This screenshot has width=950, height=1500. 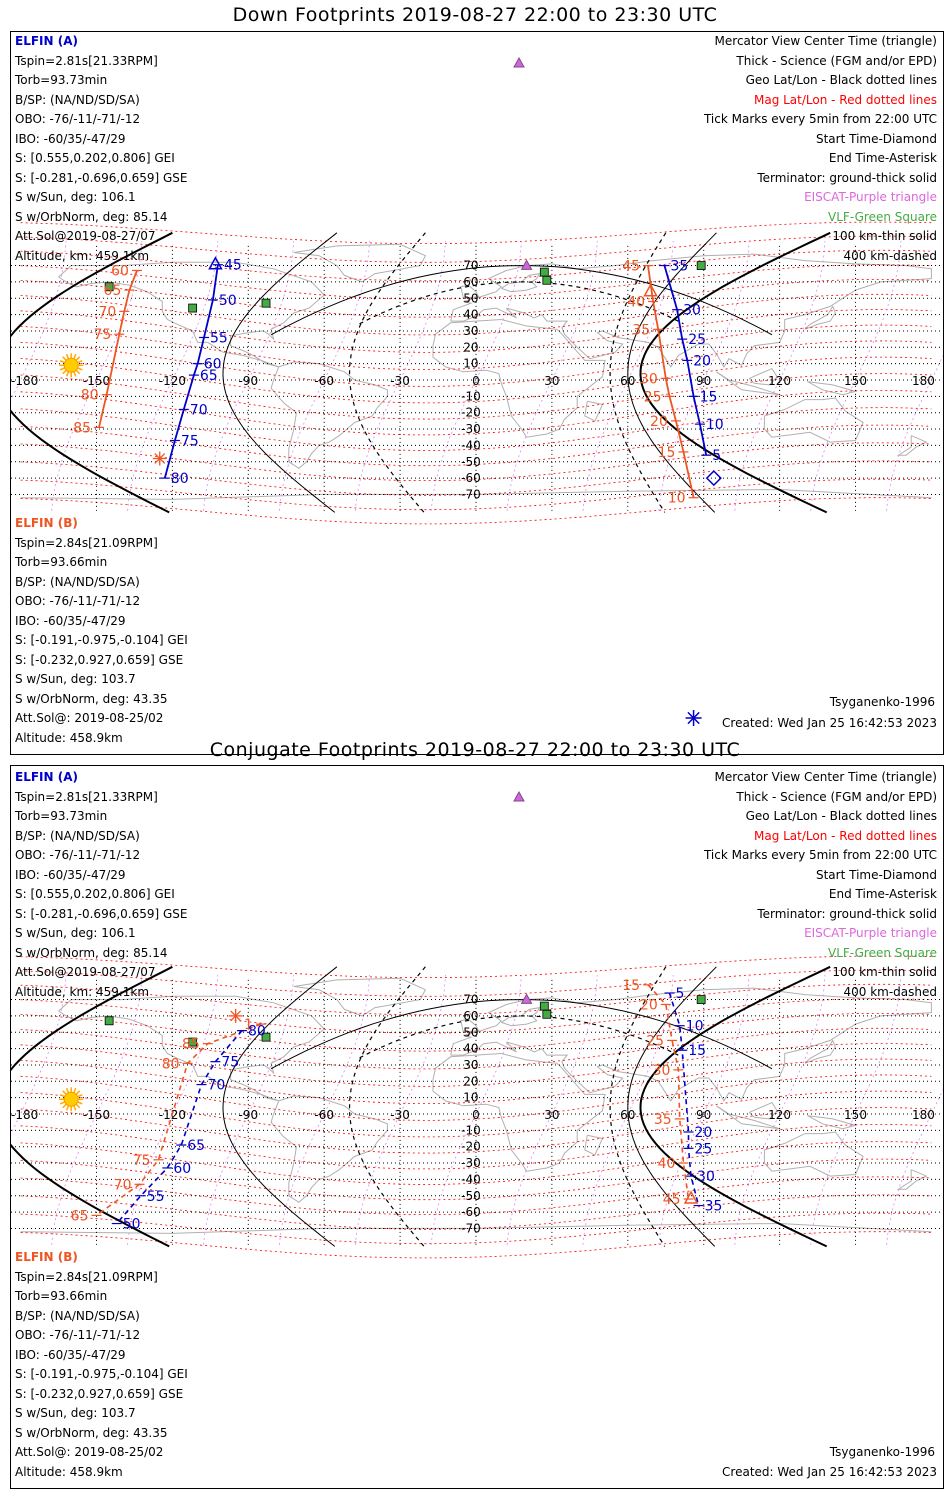 I want to click on legend-item: Thick - Science (FGM and/or EPD), so click(x=836, y=60).